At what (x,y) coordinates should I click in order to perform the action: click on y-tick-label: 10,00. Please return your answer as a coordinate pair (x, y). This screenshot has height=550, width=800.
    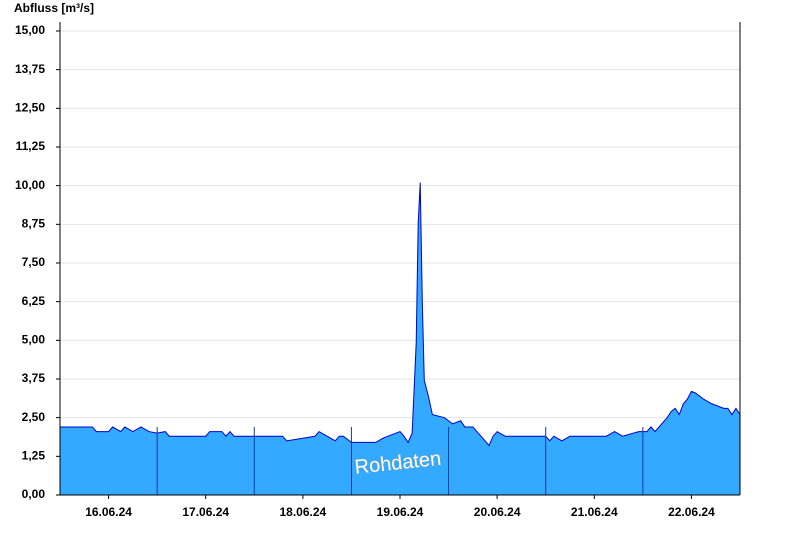
    Looking at the image, I should click on (30, 185).